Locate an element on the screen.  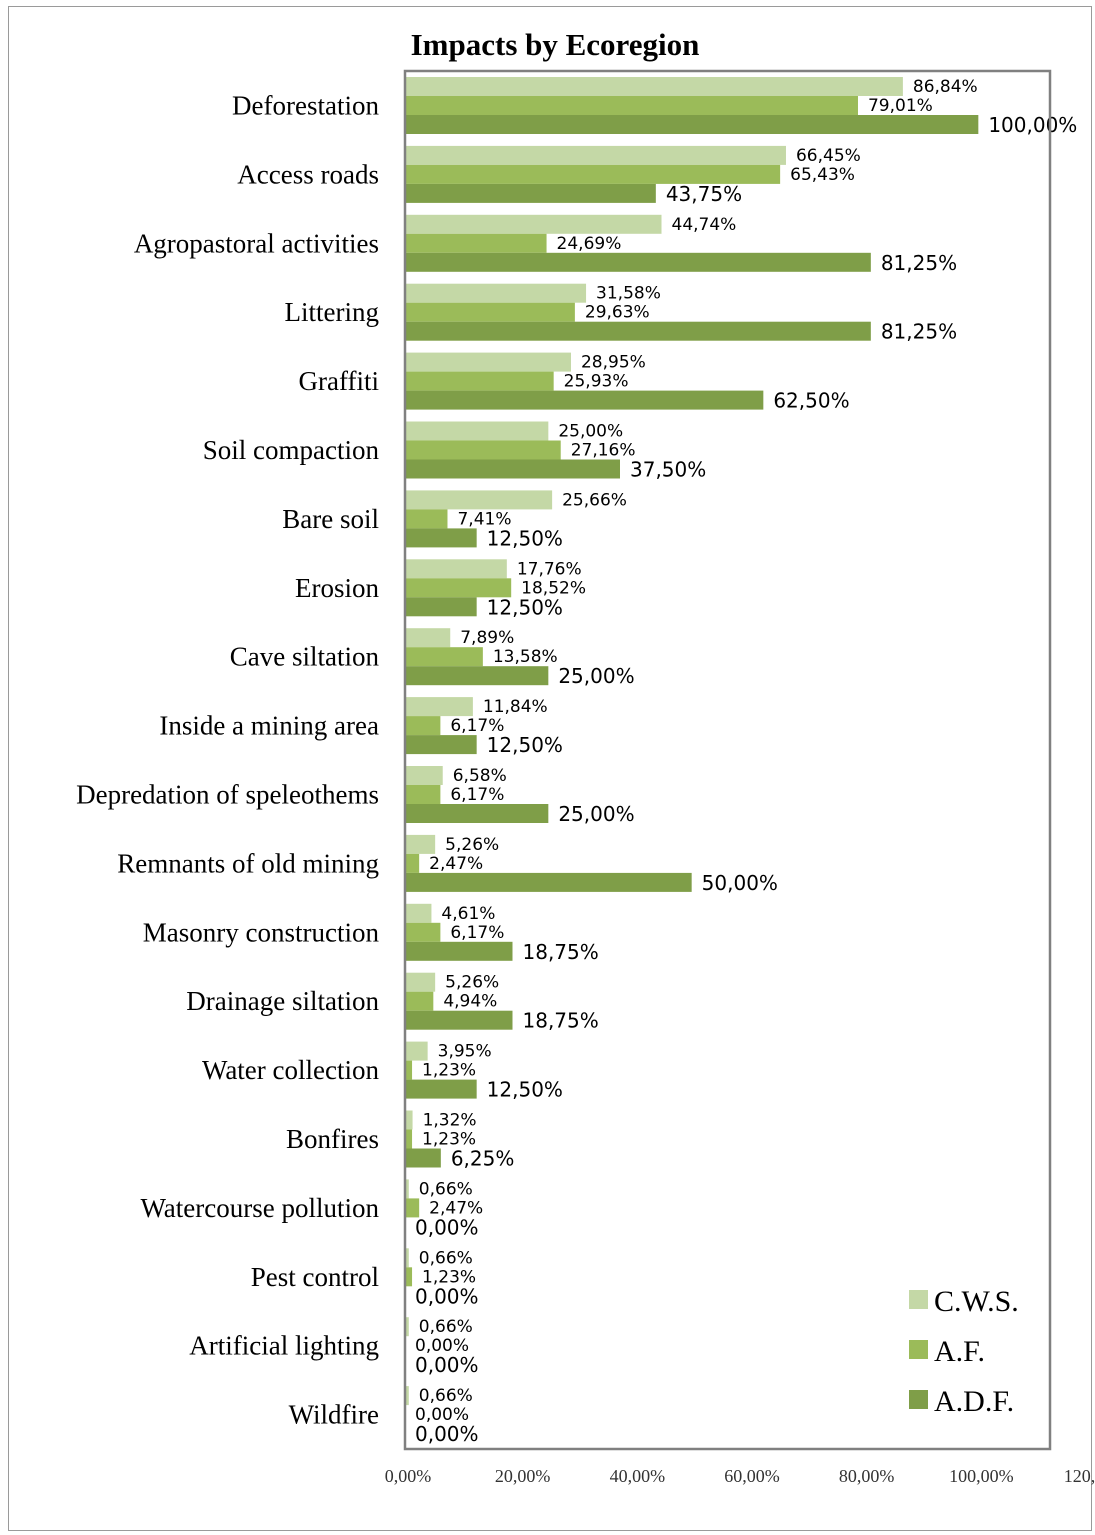
category-label: Erosion is located at coordinates (337, 588).